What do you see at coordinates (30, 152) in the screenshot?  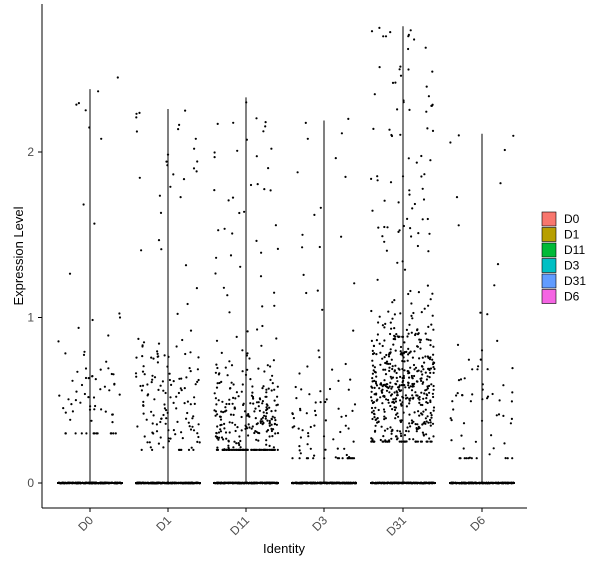 I see `y-tick-label: 2` at bounding box center [30, 152].